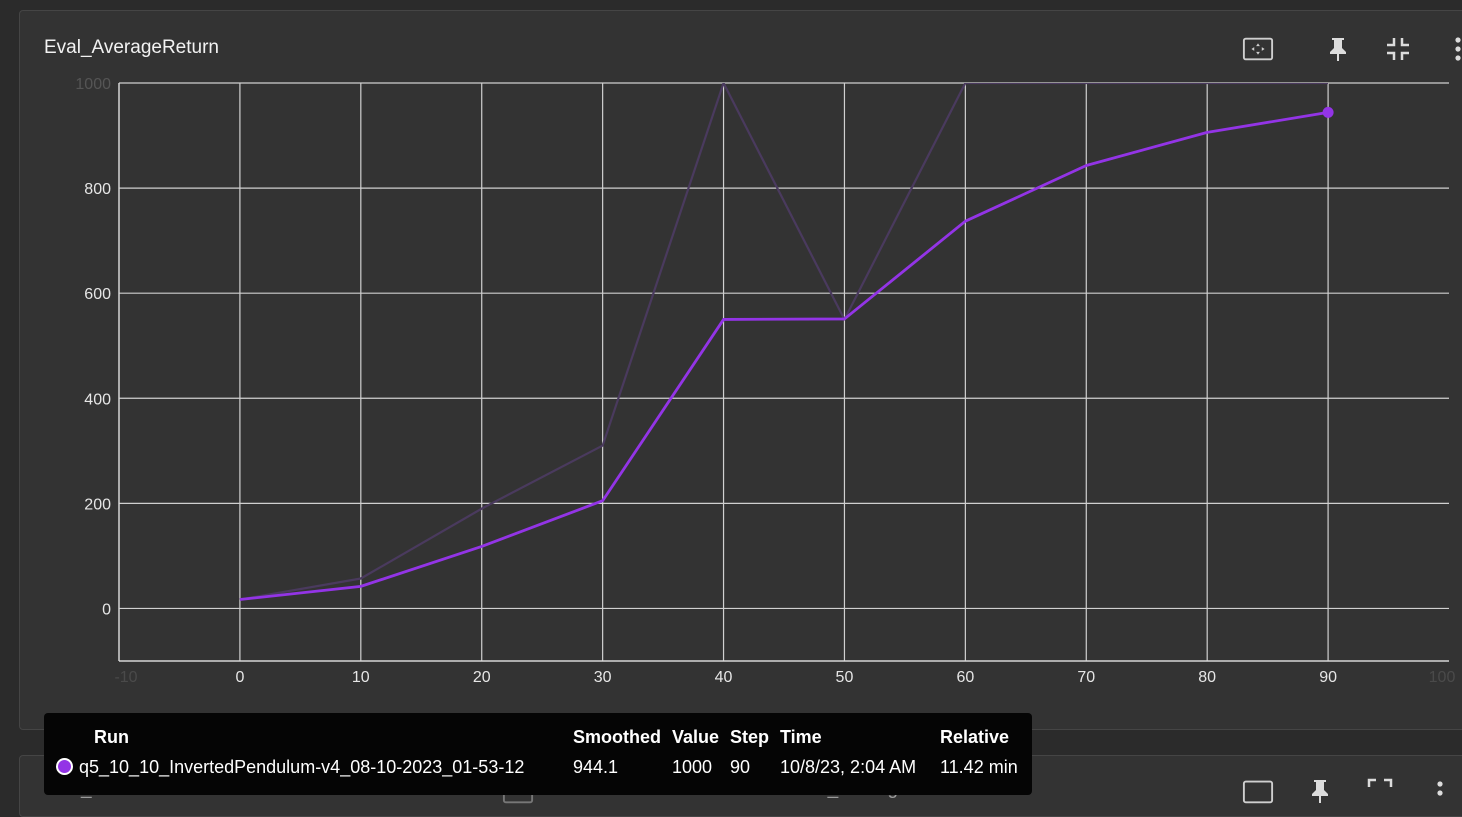 Image resolution: width=1462 pixels, height=817 pixels. What do you see at coordinates (1328, 677) in the screenshot?
I see `x-tick-label: 90` at bounding box center [1328, 677].